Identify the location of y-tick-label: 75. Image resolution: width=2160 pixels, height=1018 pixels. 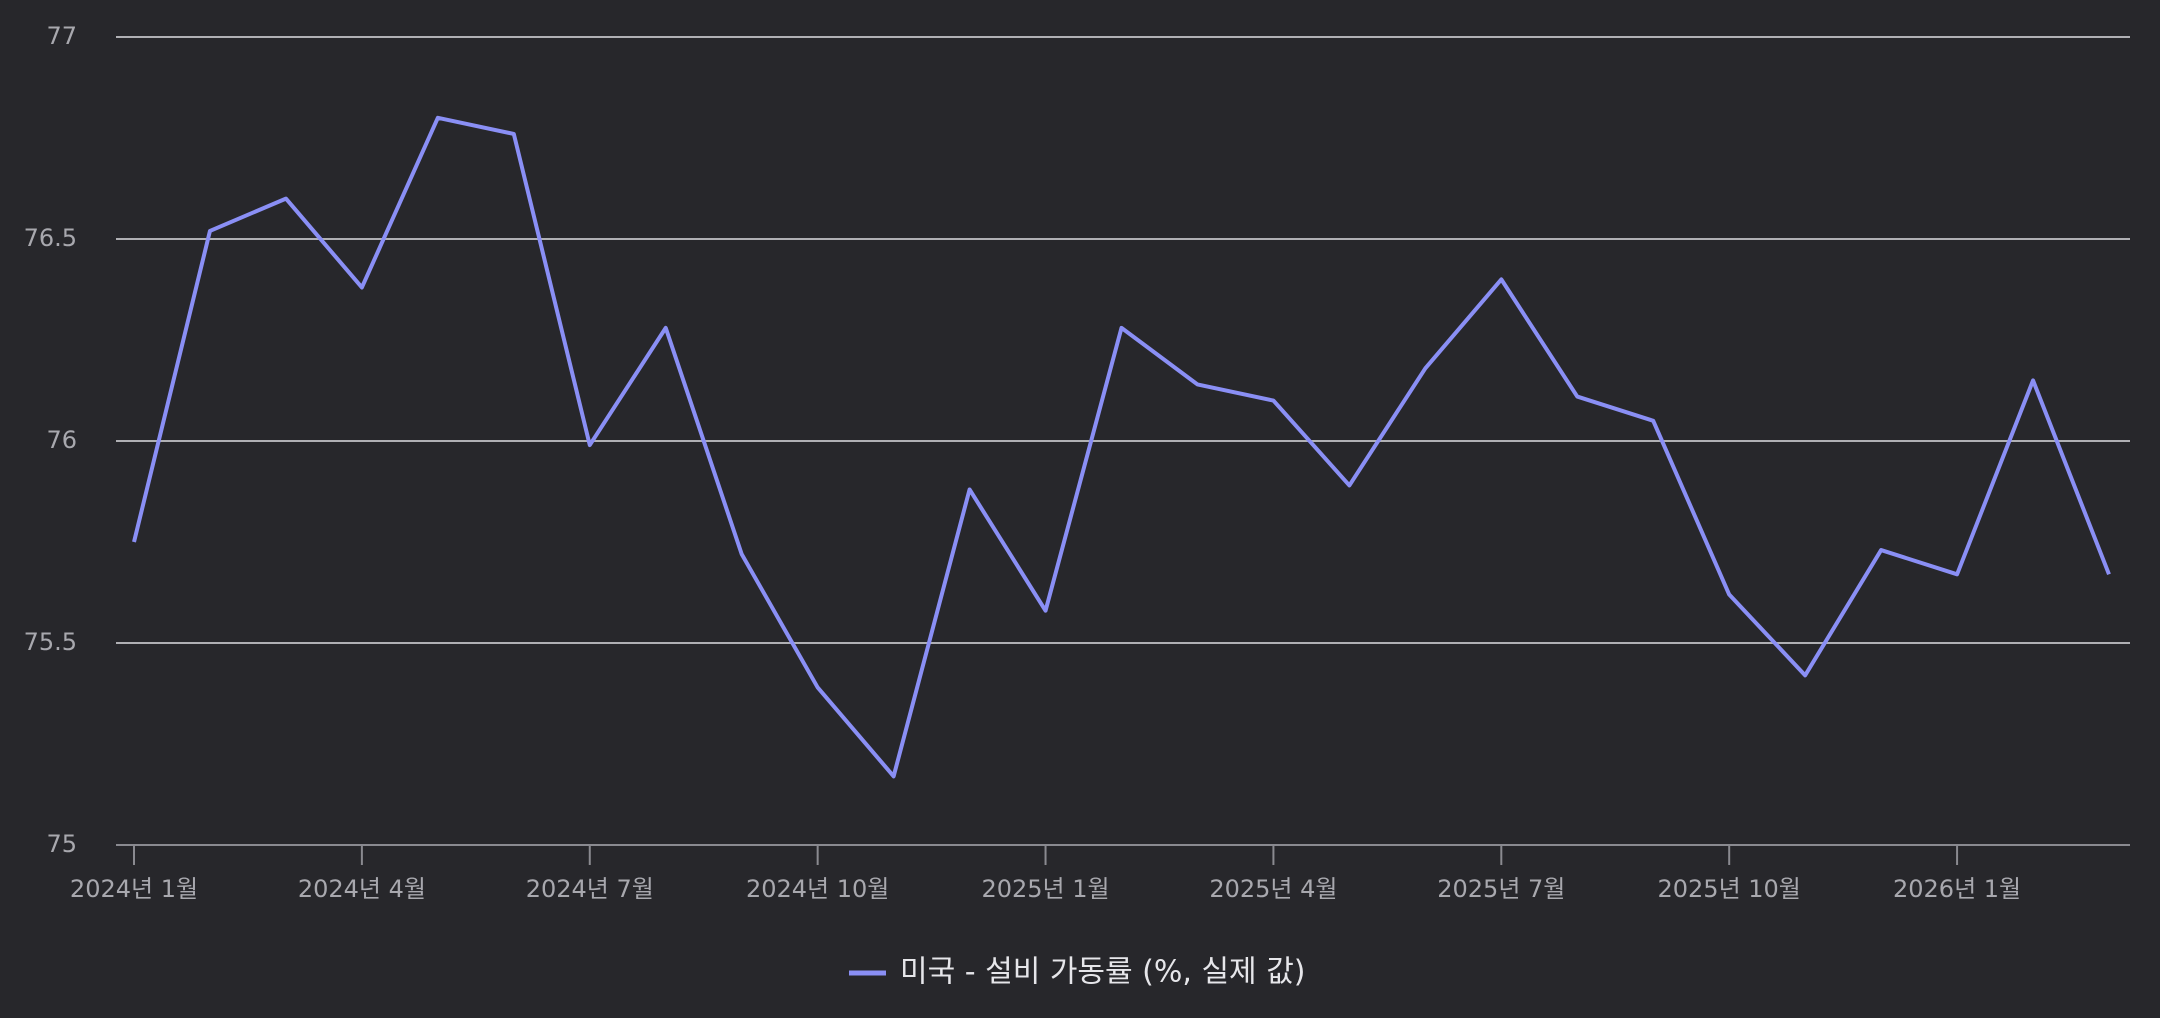
(61, 844).